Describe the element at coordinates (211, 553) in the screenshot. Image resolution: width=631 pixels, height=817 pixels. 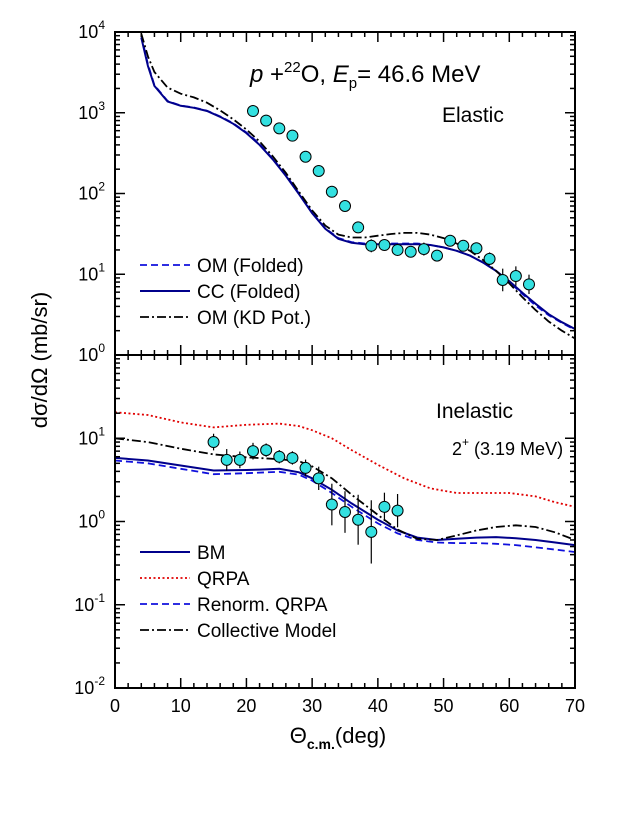
I see `bot-legend-label: BM` at that location.